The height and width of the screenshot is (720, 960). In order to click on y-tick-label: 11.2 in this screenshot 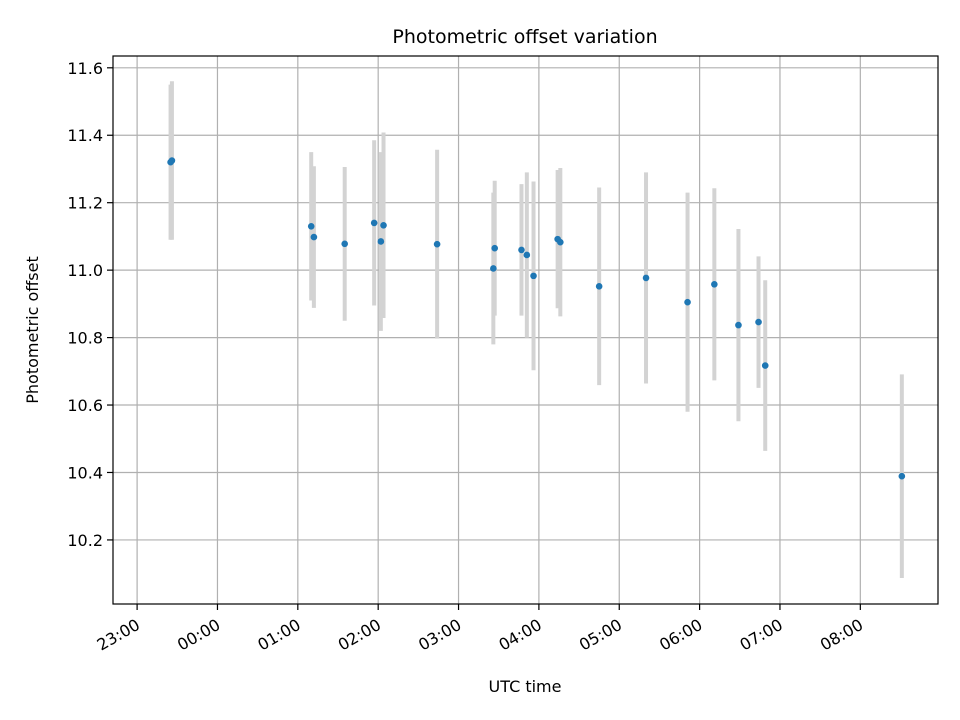, I will do `click(85, 203)`.